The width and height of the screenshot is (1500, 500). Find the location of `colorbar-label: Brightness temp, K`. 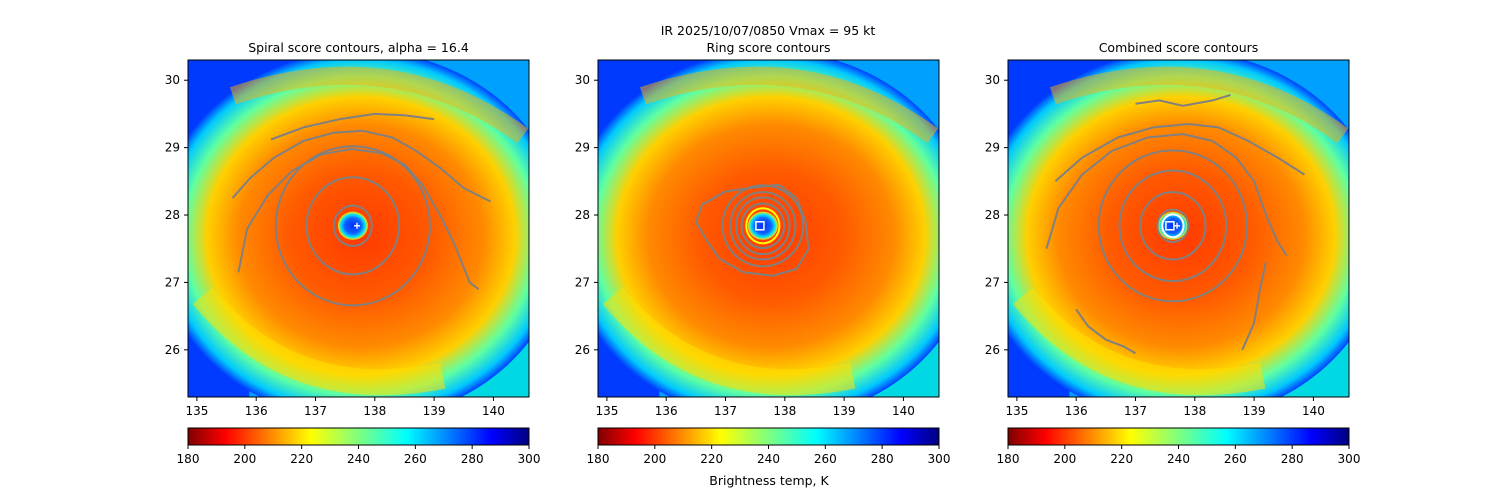

colorbar-label: Brightness temp, K is located at coordinates (769, 480).